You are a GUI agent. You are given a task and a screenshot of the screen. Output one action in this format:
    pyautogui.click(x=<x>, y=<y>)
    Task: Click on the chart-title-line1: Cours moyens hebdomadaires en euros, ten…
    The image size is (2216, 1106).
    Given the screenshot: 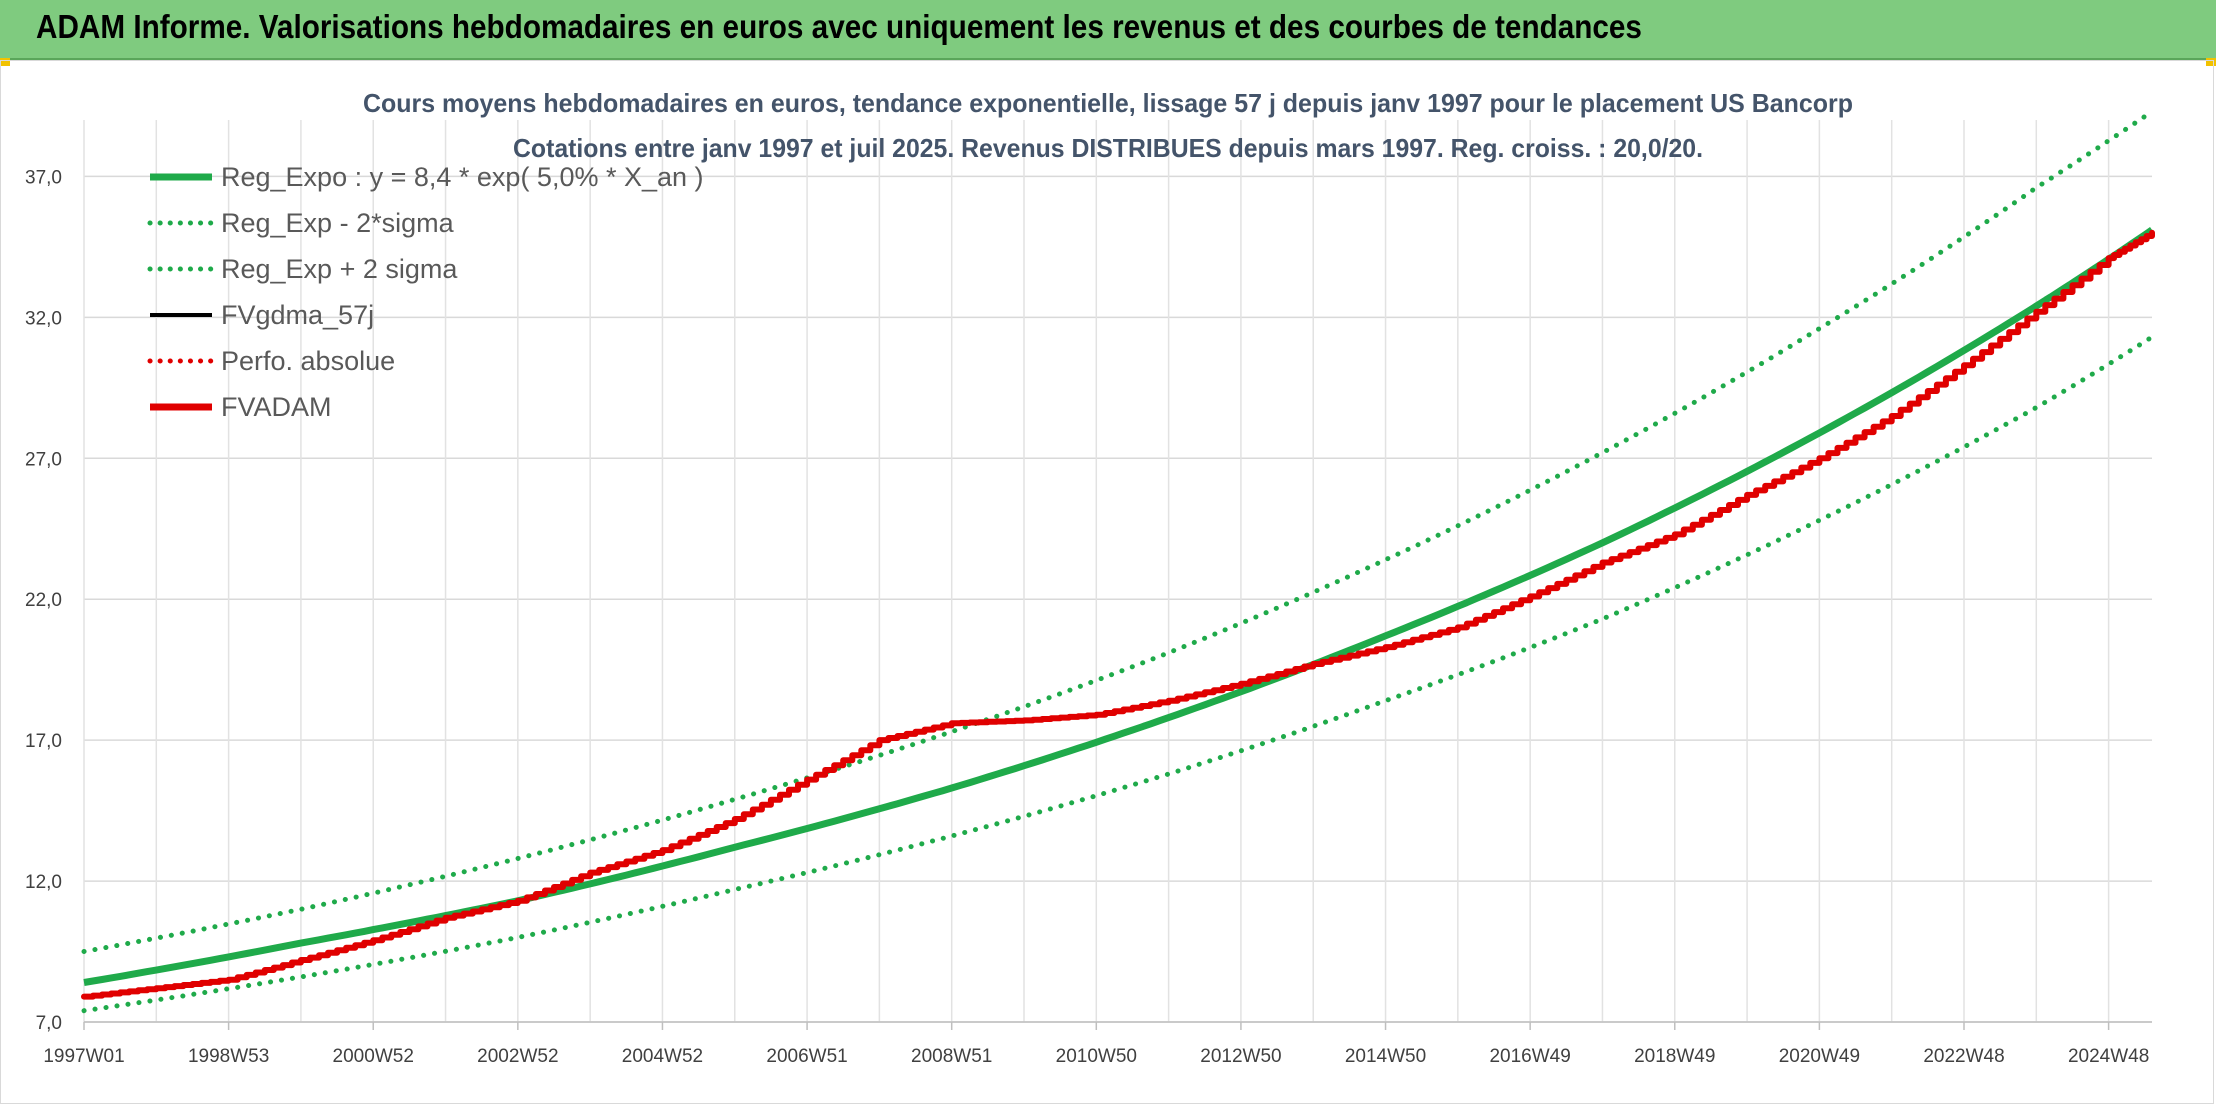 What is the action you would take?
    pyautogui.click(x=1108, y=103)
    